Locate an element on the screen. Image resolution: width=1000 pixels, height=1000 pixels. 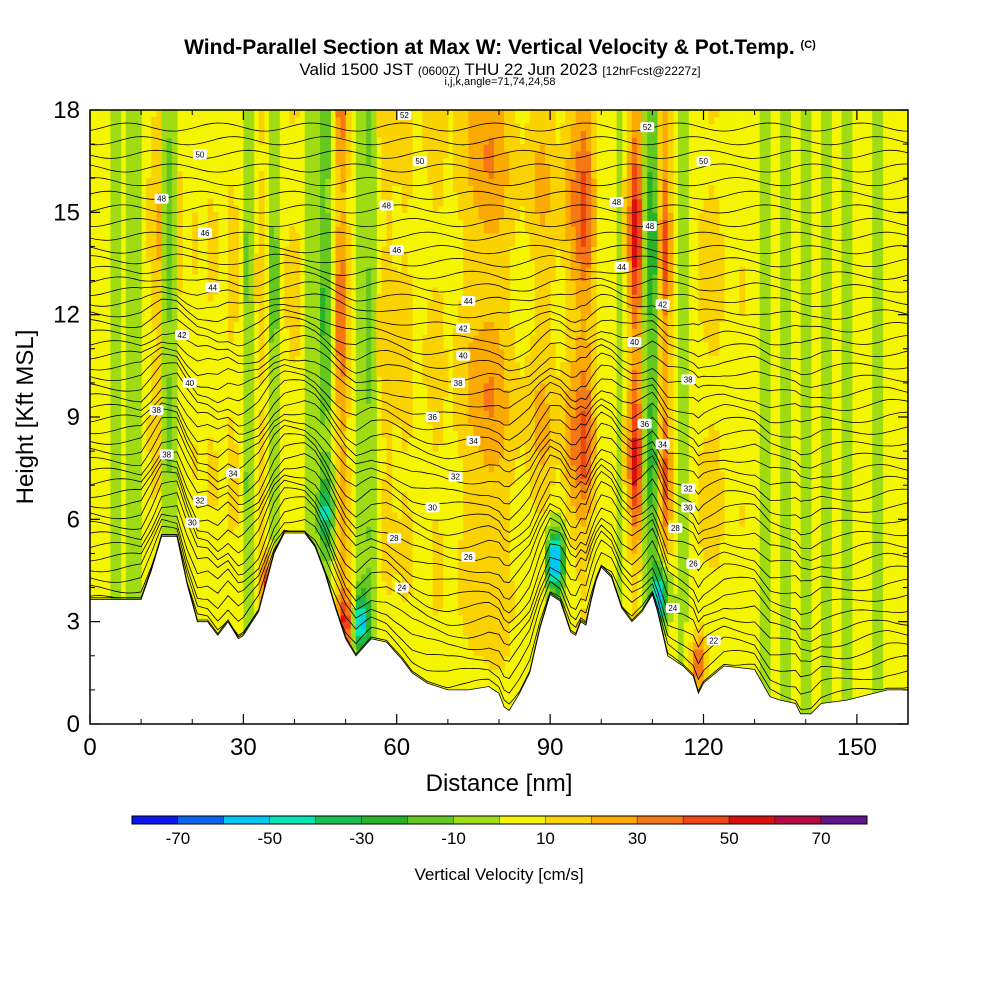
contour-label-22: 22 is located at coordinates (713, 640).